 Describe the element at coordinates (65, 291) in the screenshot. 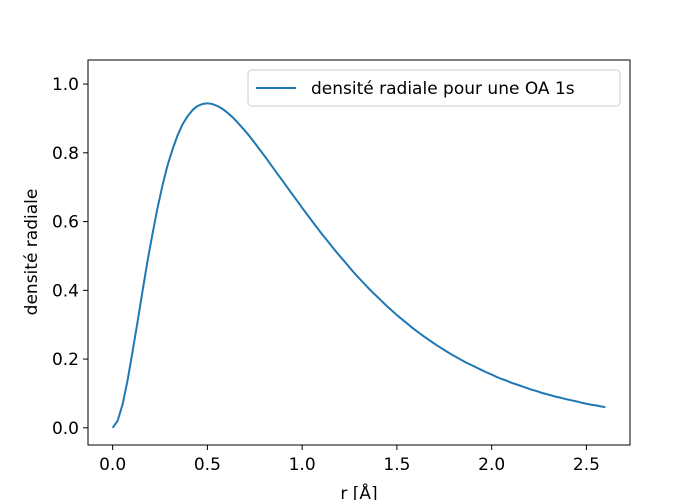

I see `y-tick-label: 0.4` at that location.